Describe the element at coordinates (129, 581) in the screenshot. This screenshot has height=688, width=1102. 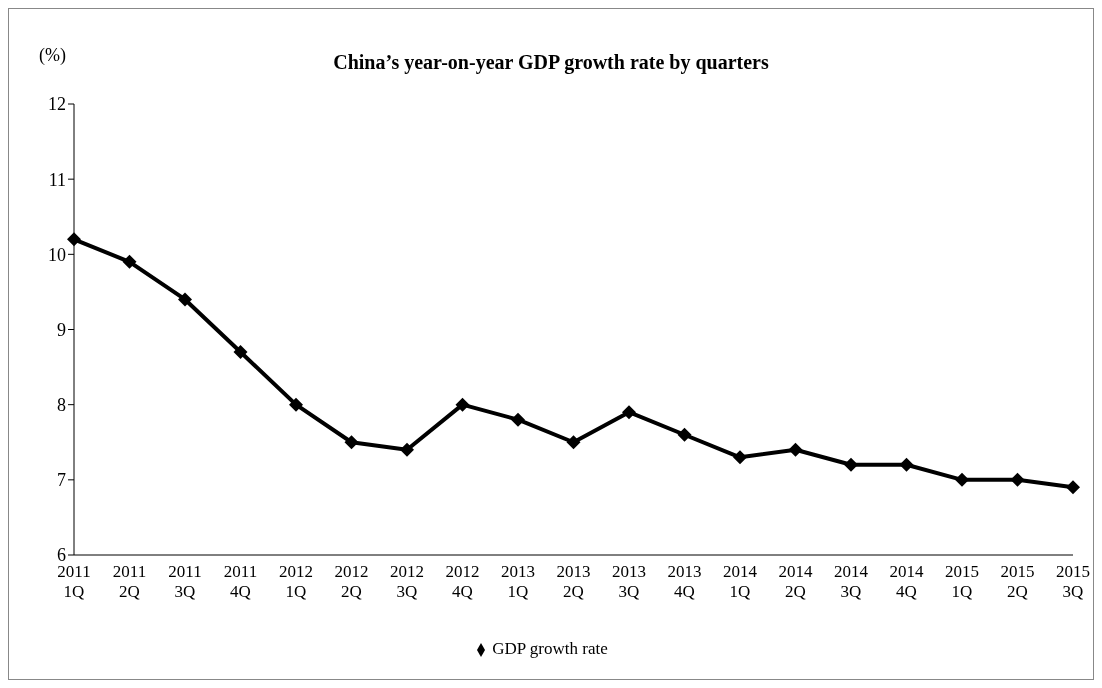
I see `x-tick-label: 2011 2Q` at that location.